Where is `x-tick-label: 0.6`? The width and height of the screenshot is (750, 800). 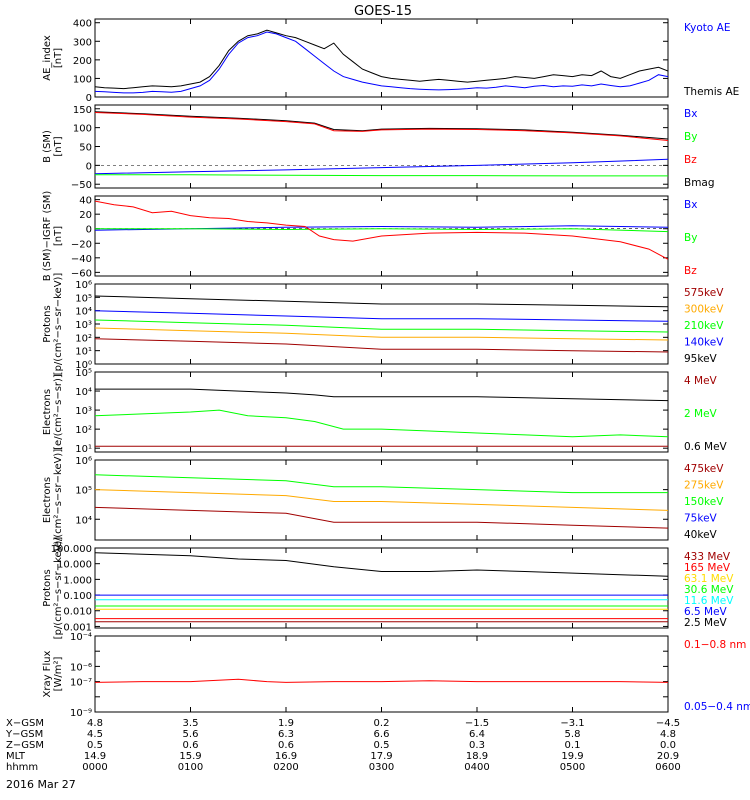 x-tick-label: 0.6 is located at coordinates (286, 745).